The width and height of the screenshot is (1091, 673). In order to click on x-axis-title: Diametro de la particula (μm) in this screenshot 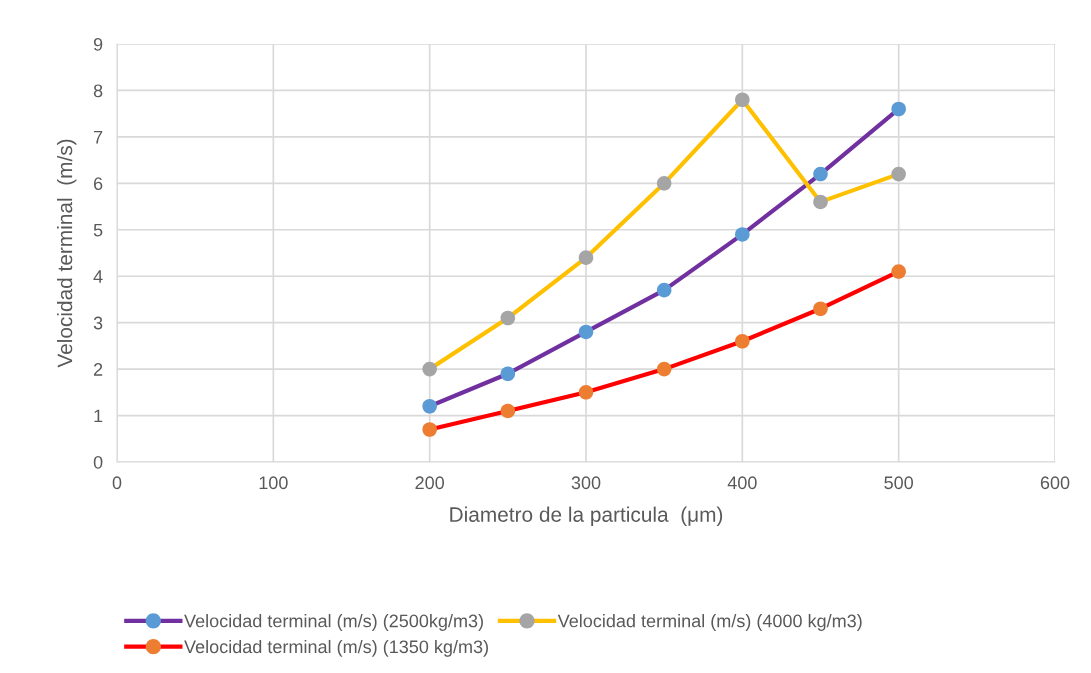, I will do `click(586, 516)`.